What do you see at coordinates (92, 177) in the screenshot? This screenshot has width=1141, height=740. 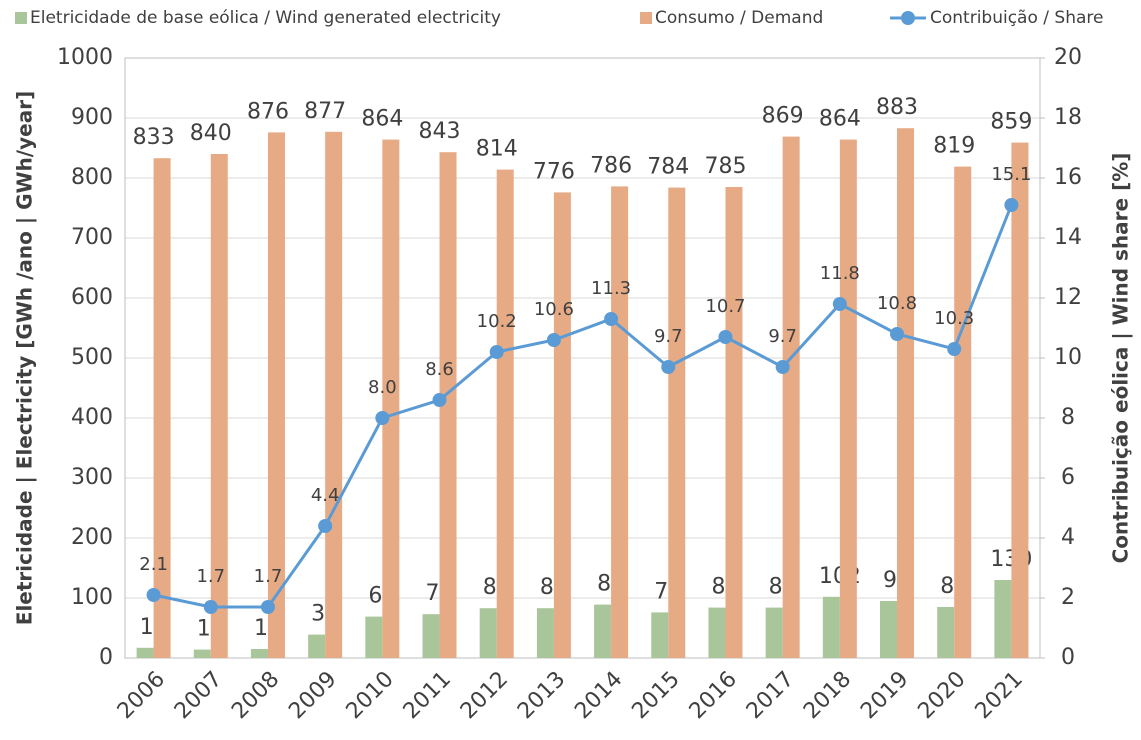 I see `y-tick-label: 800` at bounding box center [92, 177].